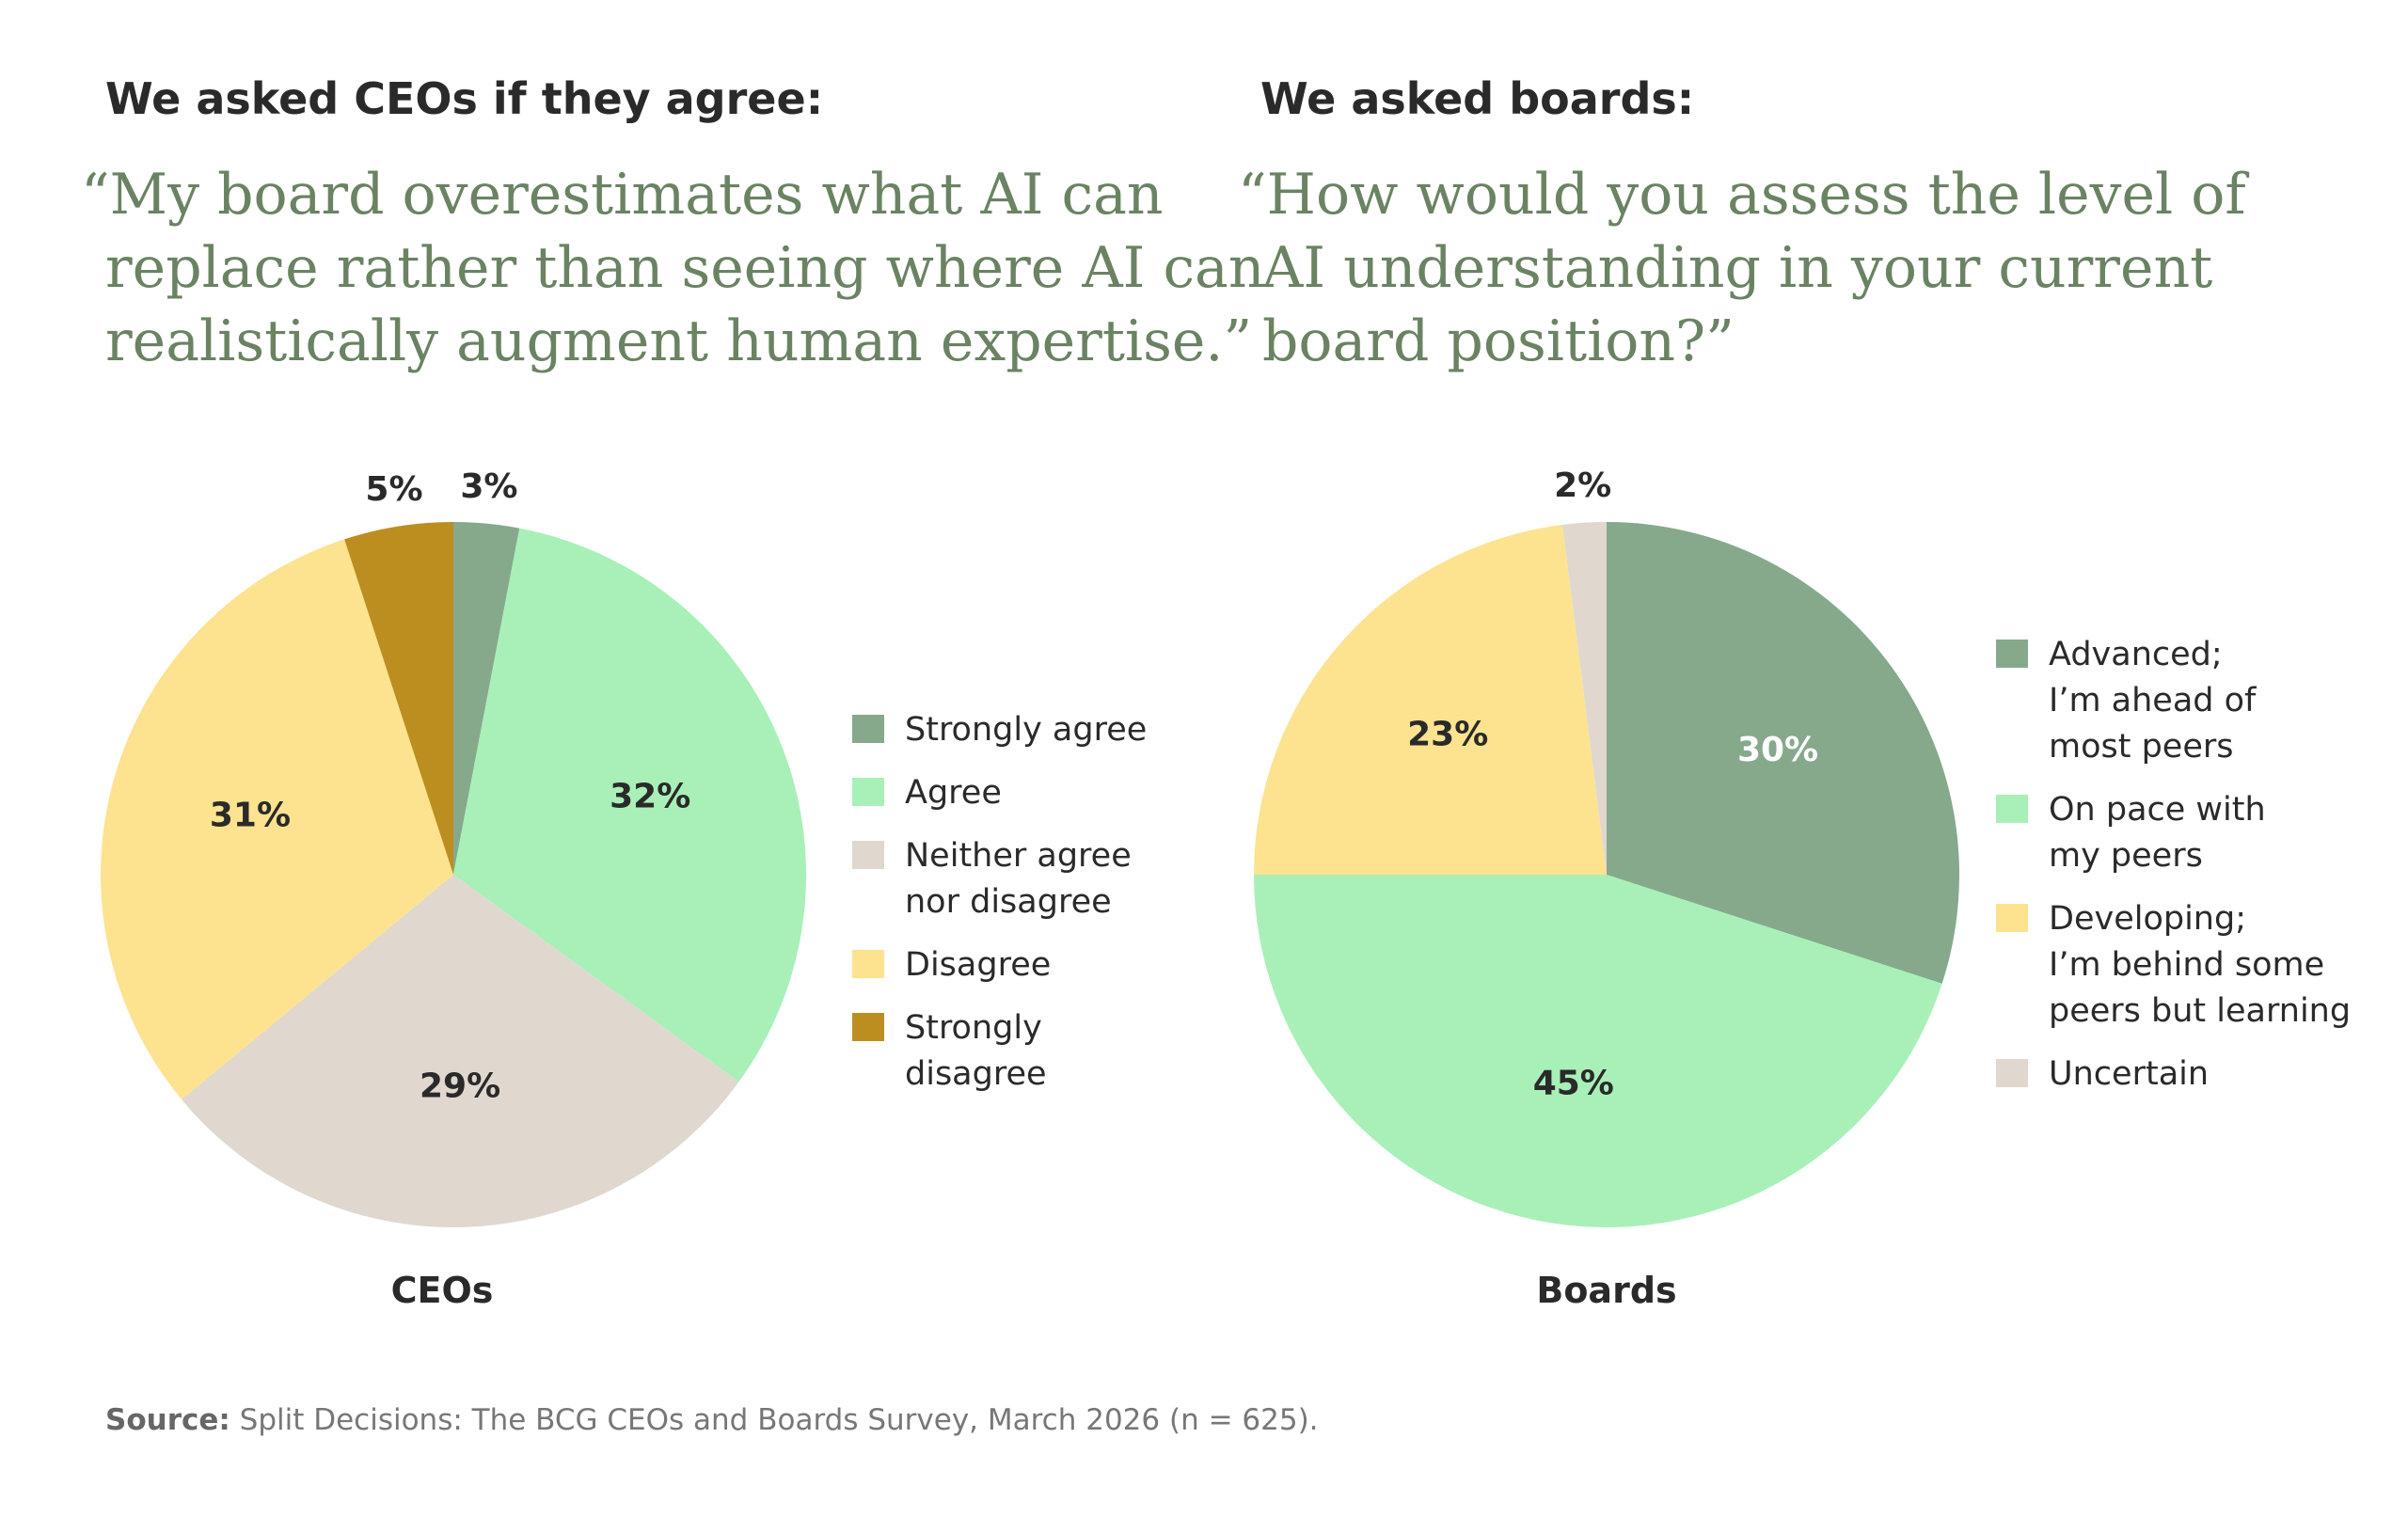 This screenshot has width=2408, height=1533. I want to click on legend-item-strongly-disagree: Strongly disagree, so click(1019, 1051).